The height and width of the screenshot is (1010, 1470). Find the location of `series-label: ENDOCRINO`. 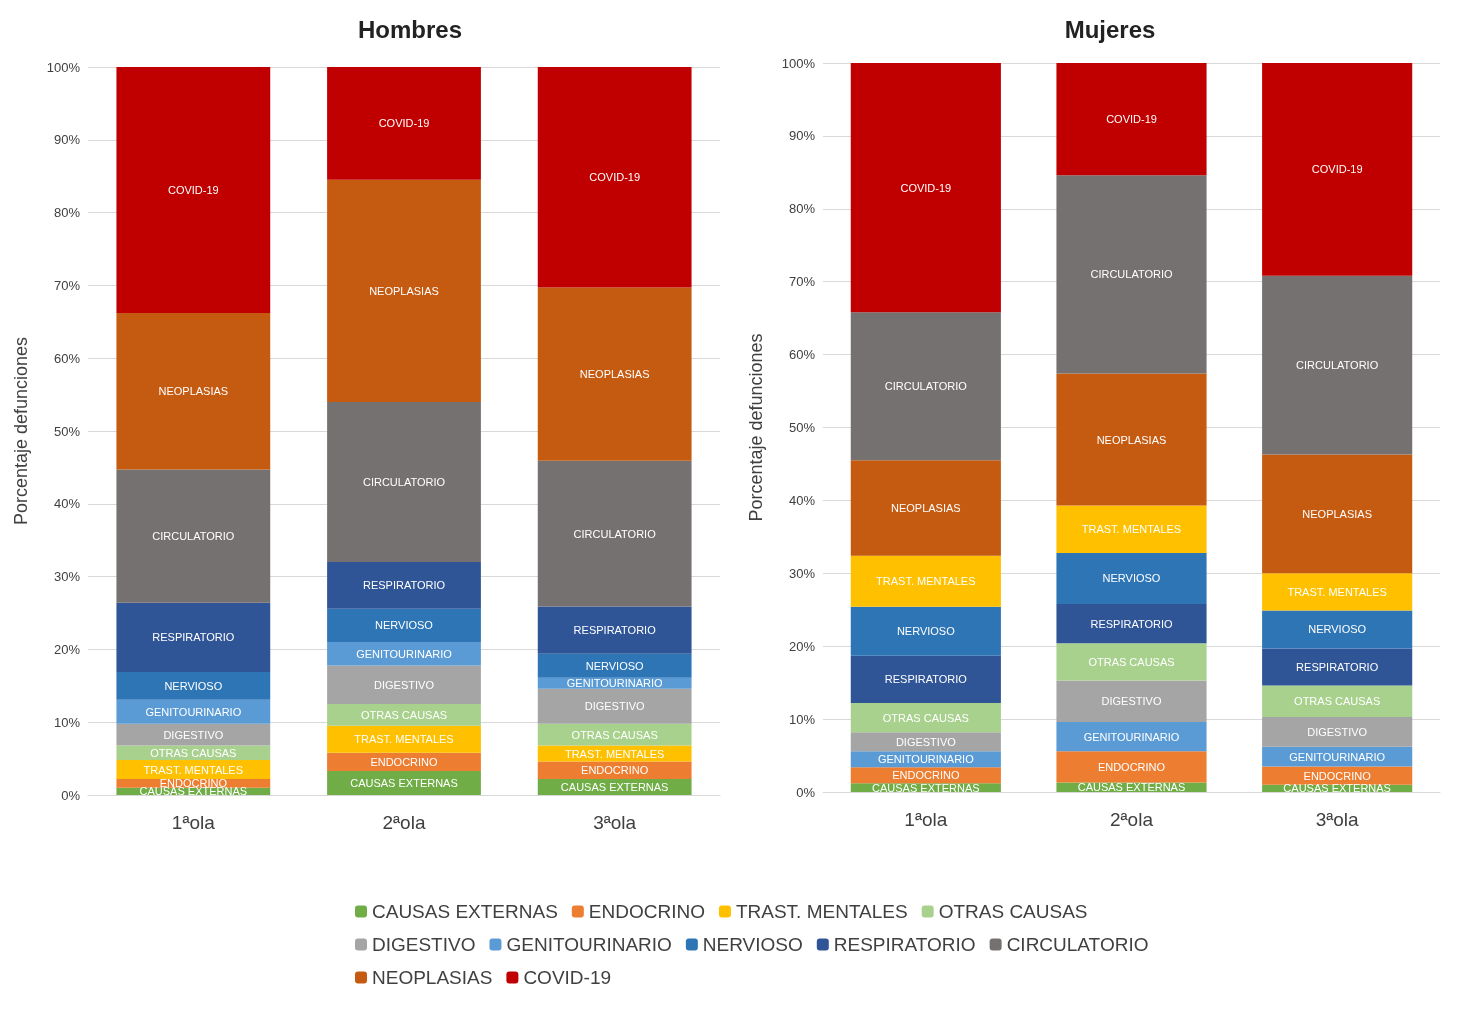

series-label: ENDOCRINO is located at coordinates (926, 775).